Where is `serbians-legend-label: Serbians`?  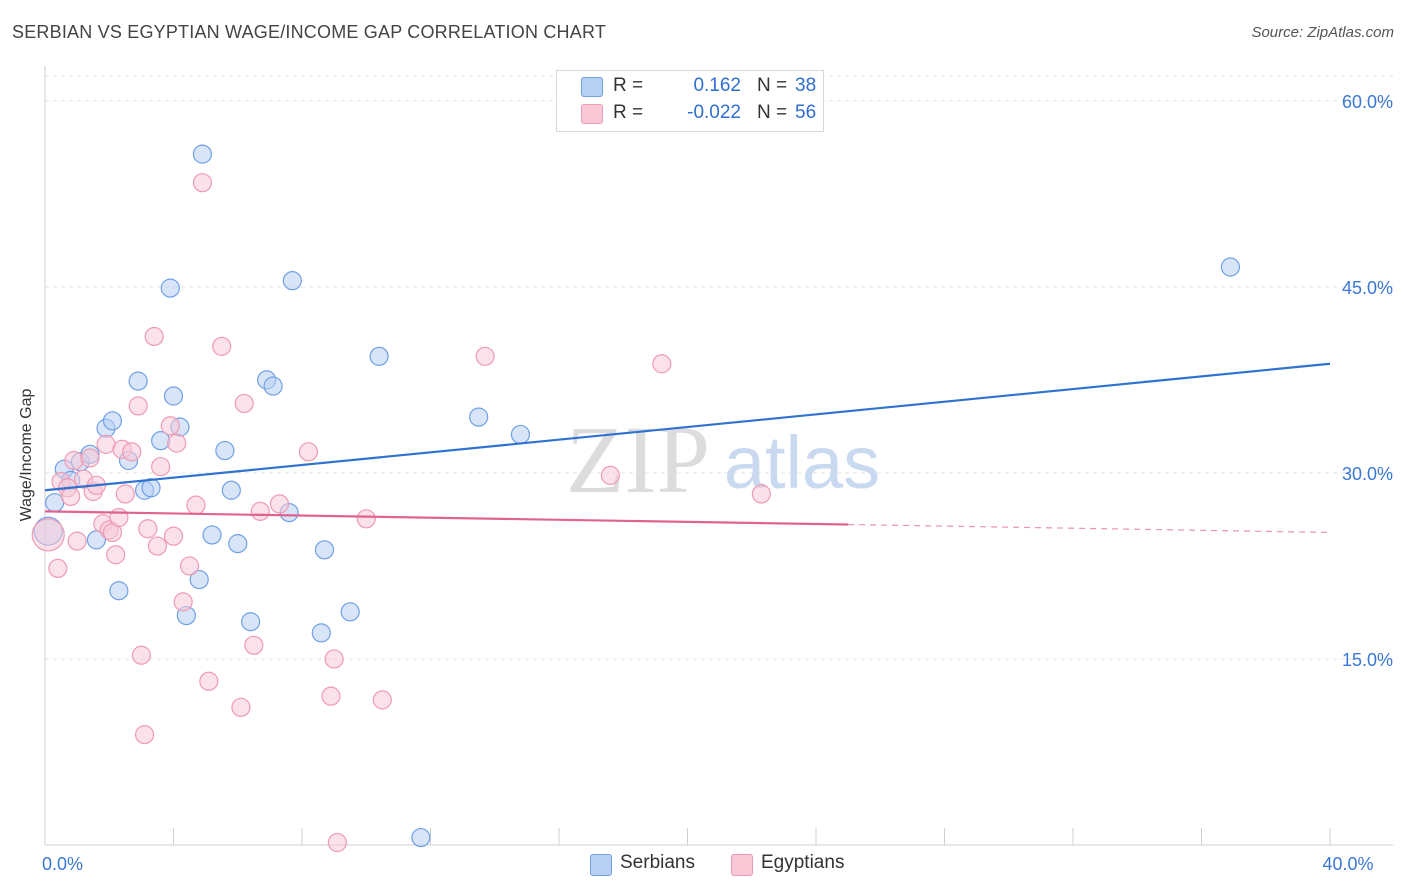 serbians-legend-label: Serbians is located at coordinates (657, 862).